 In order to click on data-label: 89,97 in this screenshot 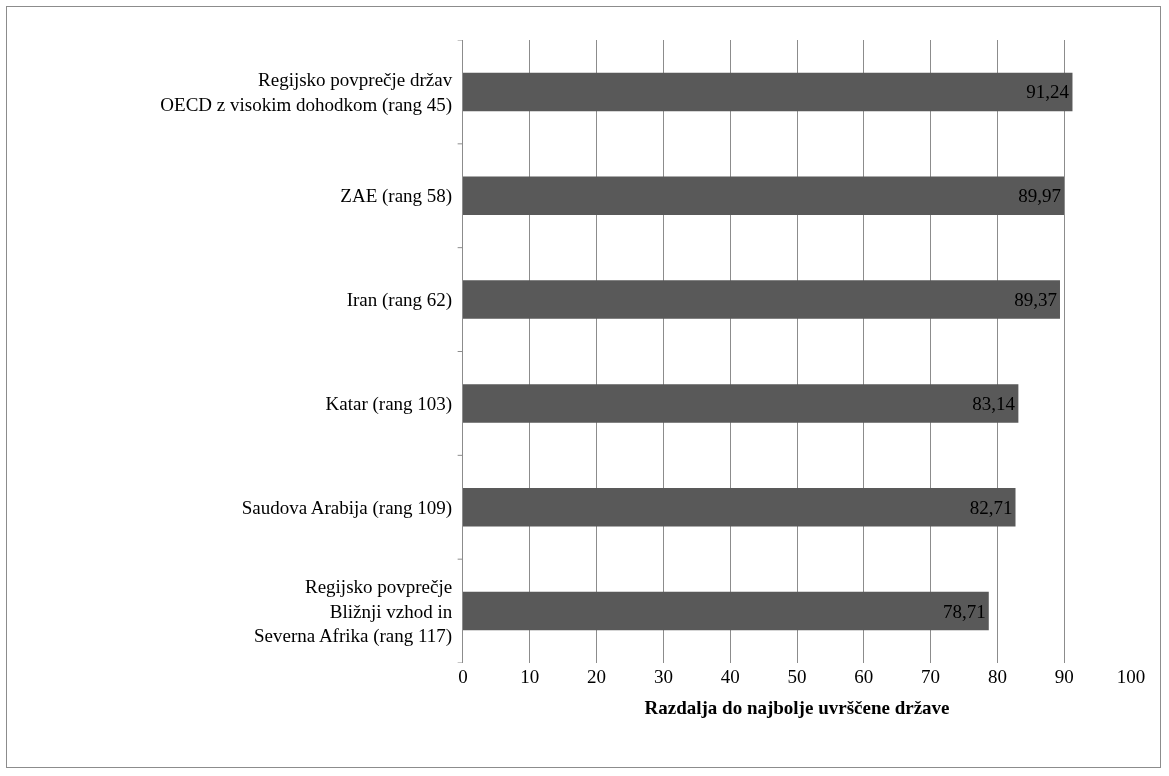, I will do `click(1039, 196)`.